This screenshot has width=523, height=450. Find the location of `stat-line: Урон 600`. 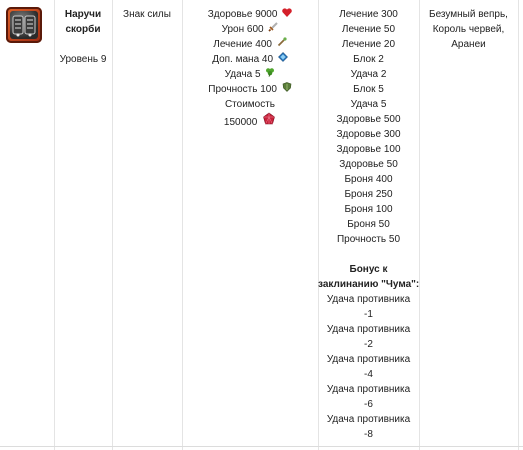

stat-line: Урон 600 is located at coordinates (250, 29).